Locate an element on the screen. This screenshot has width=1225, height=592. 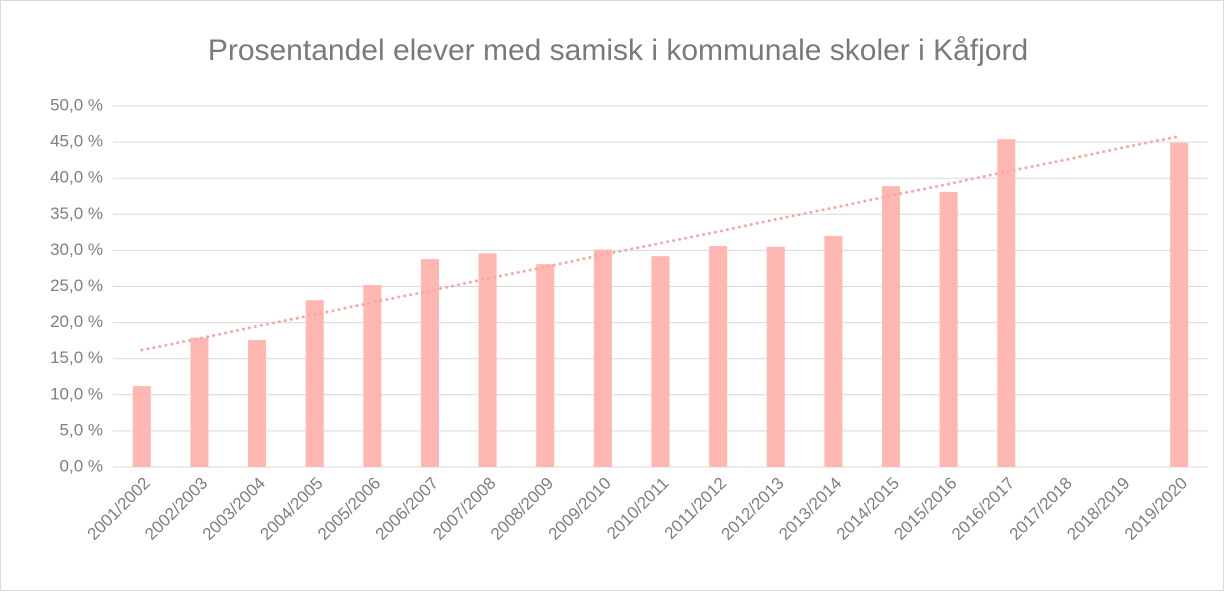
y-tick-label: 10,0 % is located at coordinates (76, 393).